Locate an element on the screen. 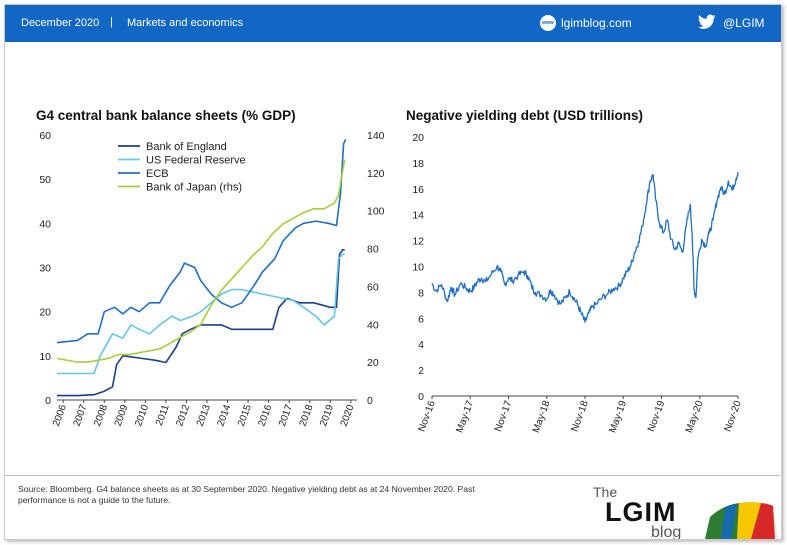 This screenshot has height=545, width=787. chart1-xtick-label: 2019 is located at coordinates (327, 415).